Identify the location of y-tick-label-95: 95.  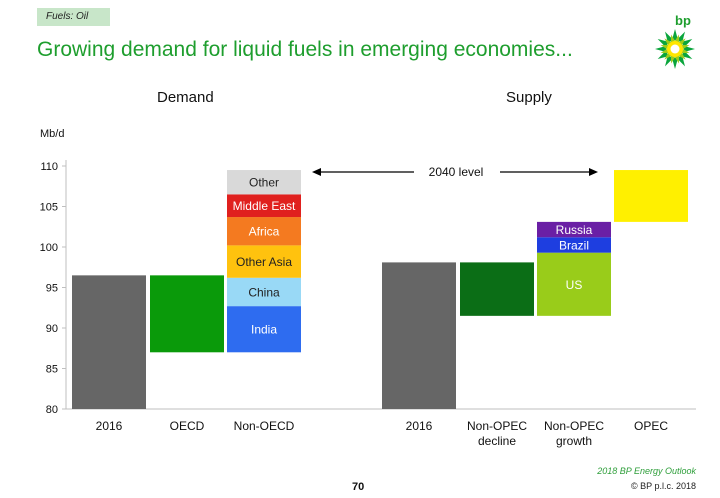
(52, 289).